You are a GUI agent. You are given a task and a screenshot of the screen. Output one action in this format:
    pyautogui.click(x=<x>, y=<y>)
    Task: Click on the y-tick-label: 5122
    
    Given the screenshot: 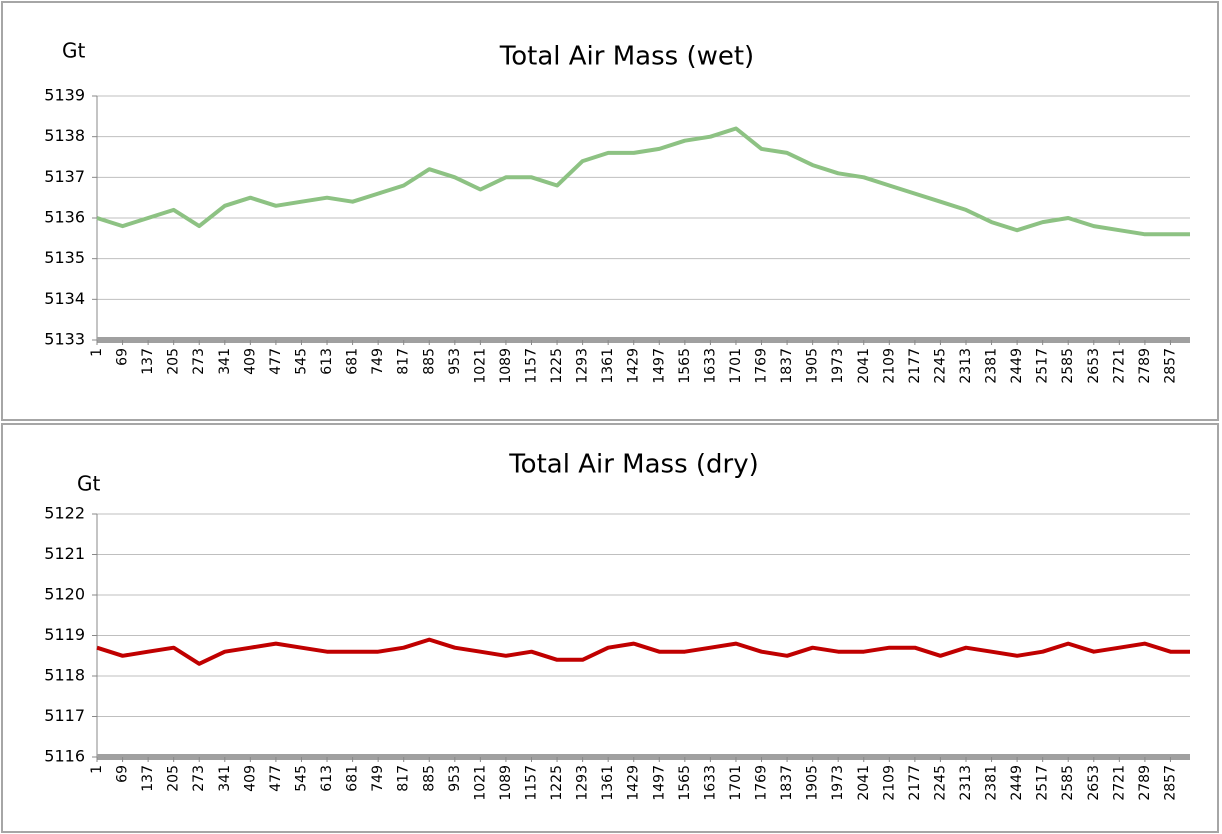 What is the action you would take?
    pyautogui.click(x=64, y=513)
    